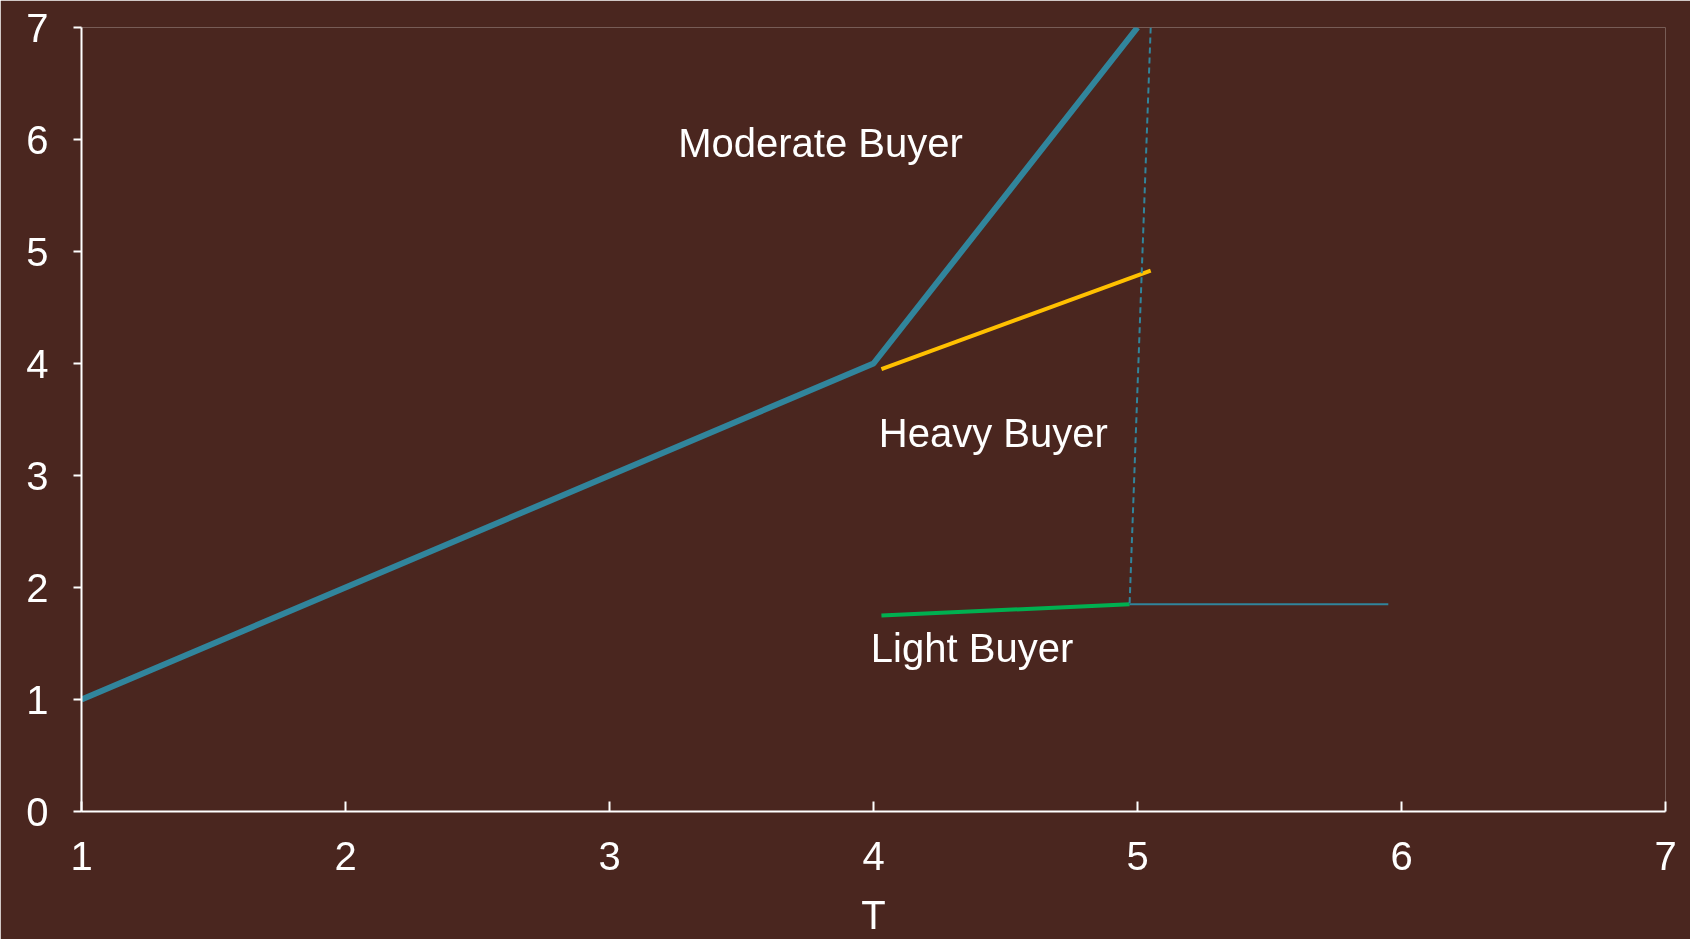 Image resolution: width=1690 pixels, height=939 pixels. What do you see at coordinates (609, 855) in the screenshot?
I see `x-tick-label: 3` at bounding box center [609, 855].